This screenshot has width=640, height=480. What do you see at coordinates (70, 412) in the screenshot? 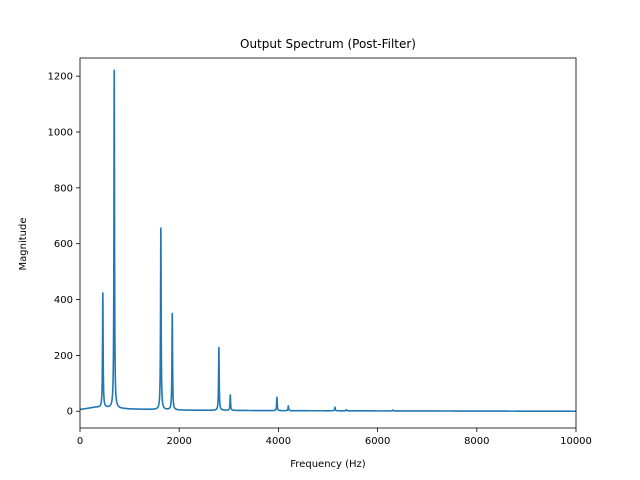
I see `y-tick-label: 0` at bounding box center [70, 412].